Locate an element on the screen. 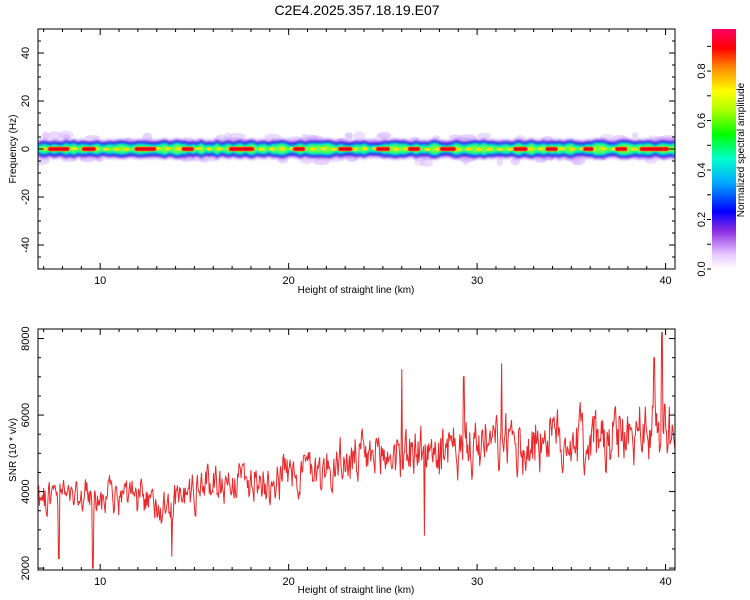  figure-title: C2E4.2025.357.18.19.E07 is located at coordinates (357, 10).